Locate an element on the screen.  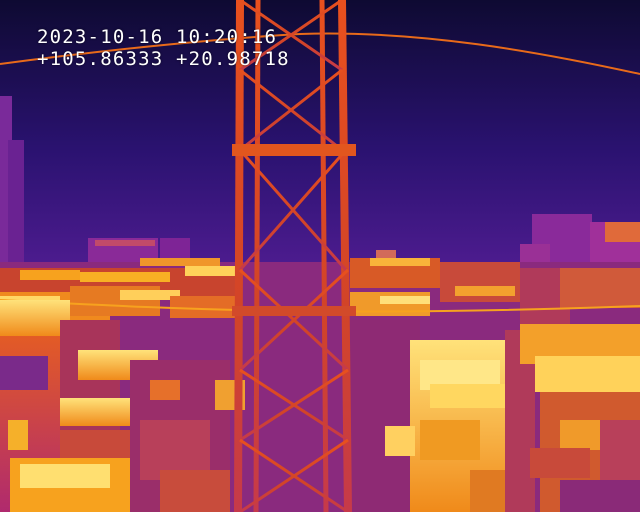
gps-coordinates-overlay: +105.86333 +20.98718 is located at coordinates (163, 59).